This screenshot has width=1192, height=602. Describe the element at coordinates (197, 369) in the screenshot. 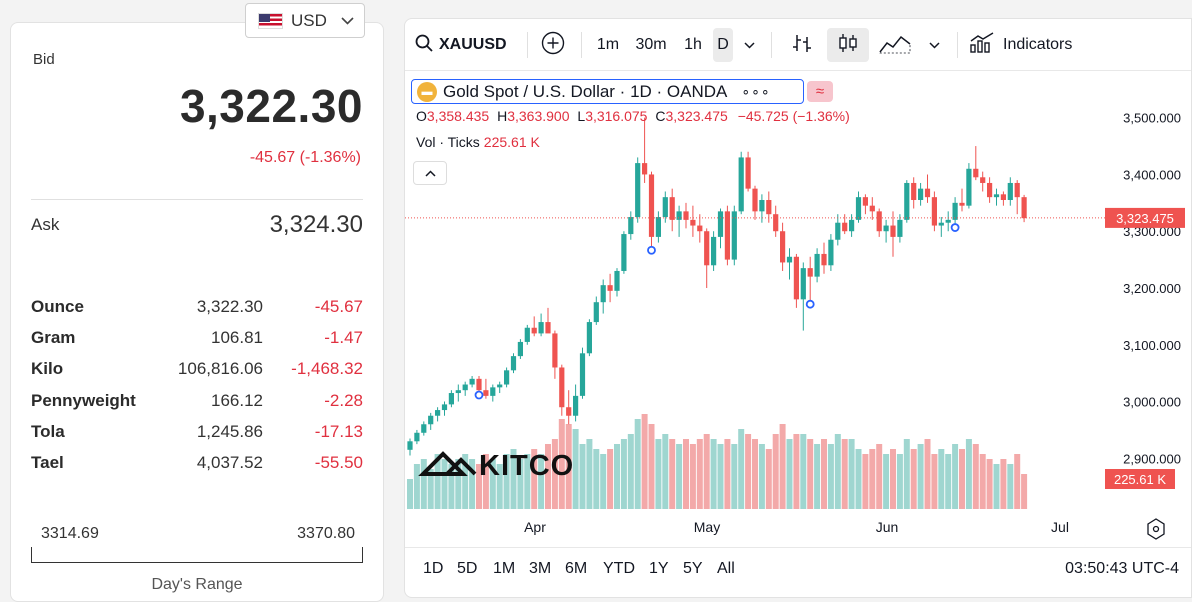

I see `unit-row-kilo: Kilo 106,816.06 -1,468.32` at that location.